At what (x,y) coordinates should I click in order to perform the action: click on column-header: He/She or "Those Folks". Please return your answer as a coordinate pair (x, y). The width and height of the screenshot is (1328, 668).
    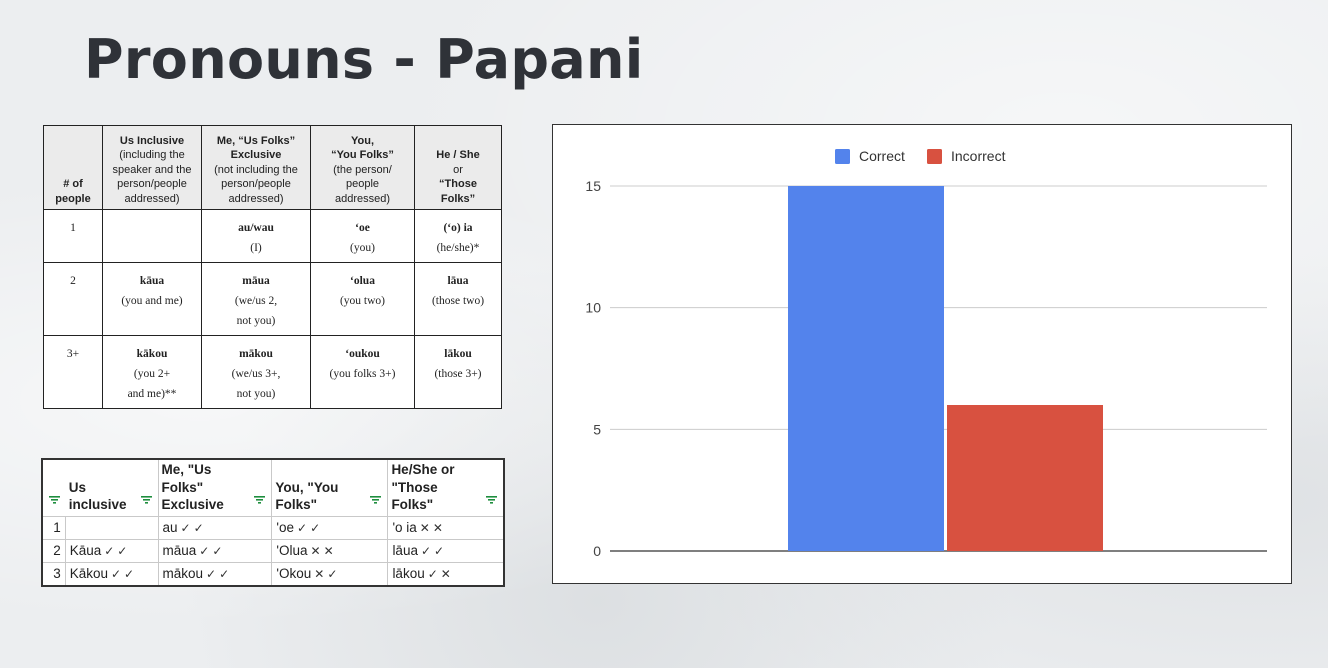
    Looking at the image, I should click on (446, 487).